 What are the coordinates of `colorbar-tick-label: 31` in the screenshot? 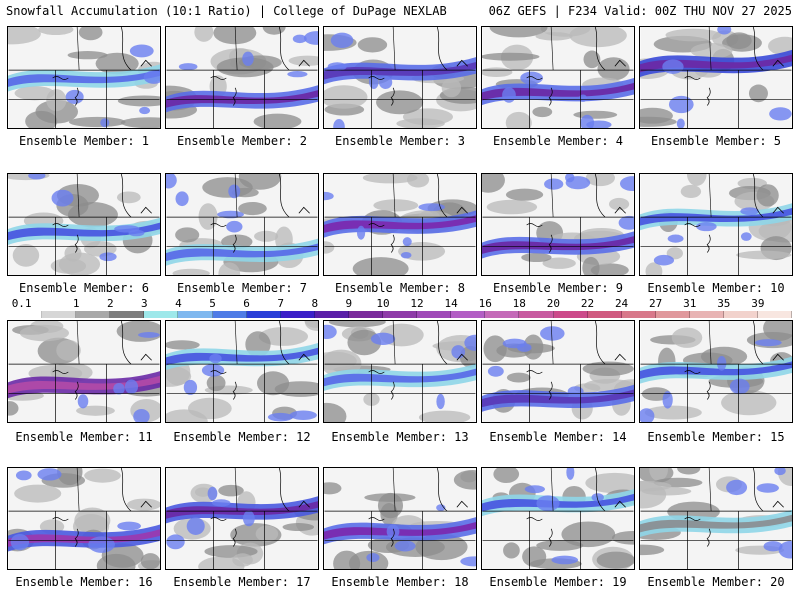 It's located at (690, 303).